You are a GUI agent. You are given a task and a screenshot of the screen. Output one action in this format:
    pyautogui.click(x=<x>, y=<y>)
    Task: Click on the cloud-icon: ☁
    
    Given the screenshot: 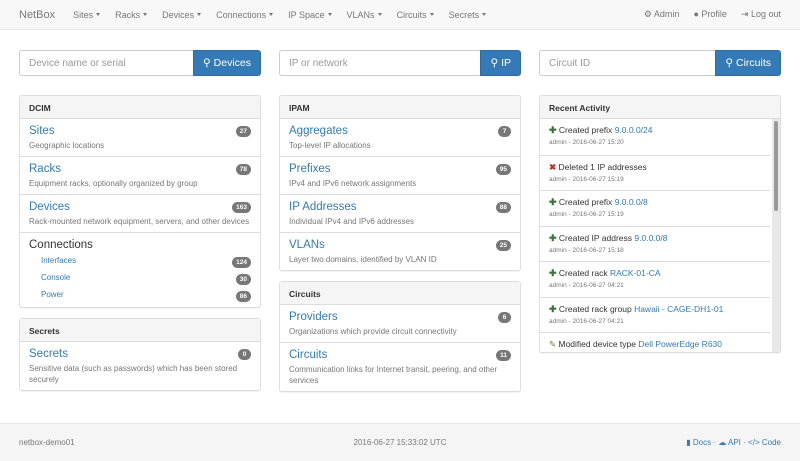 What is the action you would take?
    pyautogui.click(x=722, y=442)
    